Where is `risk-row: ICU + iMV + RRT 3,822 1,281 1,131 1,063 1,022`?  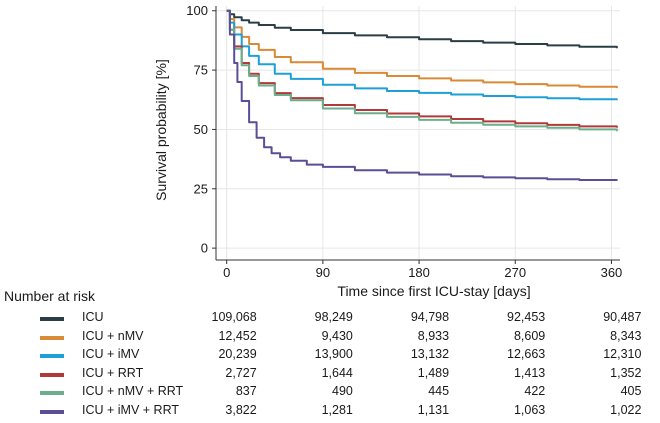
risk-row: ICU + iMV + RRT 3,822 1,281 1,131 1,063 1,022 is located at coordinates (330, 411).